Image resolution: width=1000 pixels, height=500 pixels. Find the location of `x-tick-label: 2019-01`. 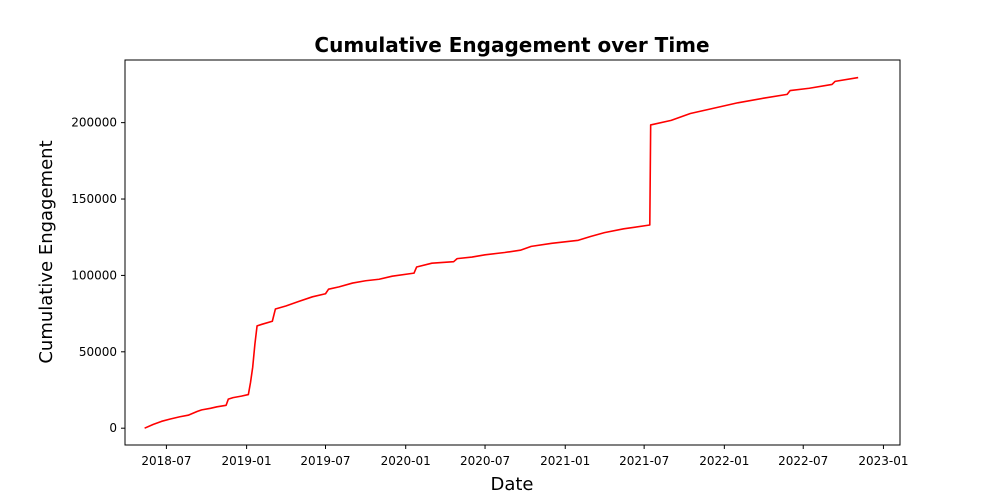

x-tick-label: 2019-01 is located at coordinates (247, 461).